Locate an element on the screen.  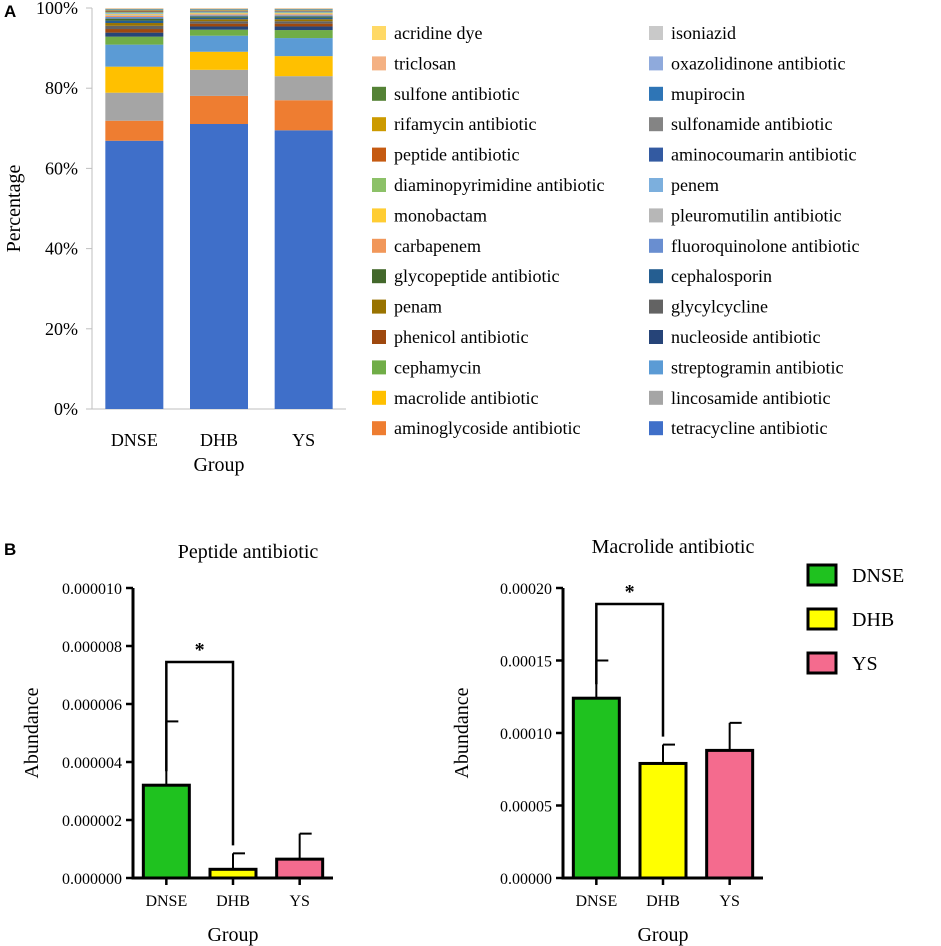
a-legend-swatch-pleuromutilin-antibiotic is located at coordinates (656, 215).